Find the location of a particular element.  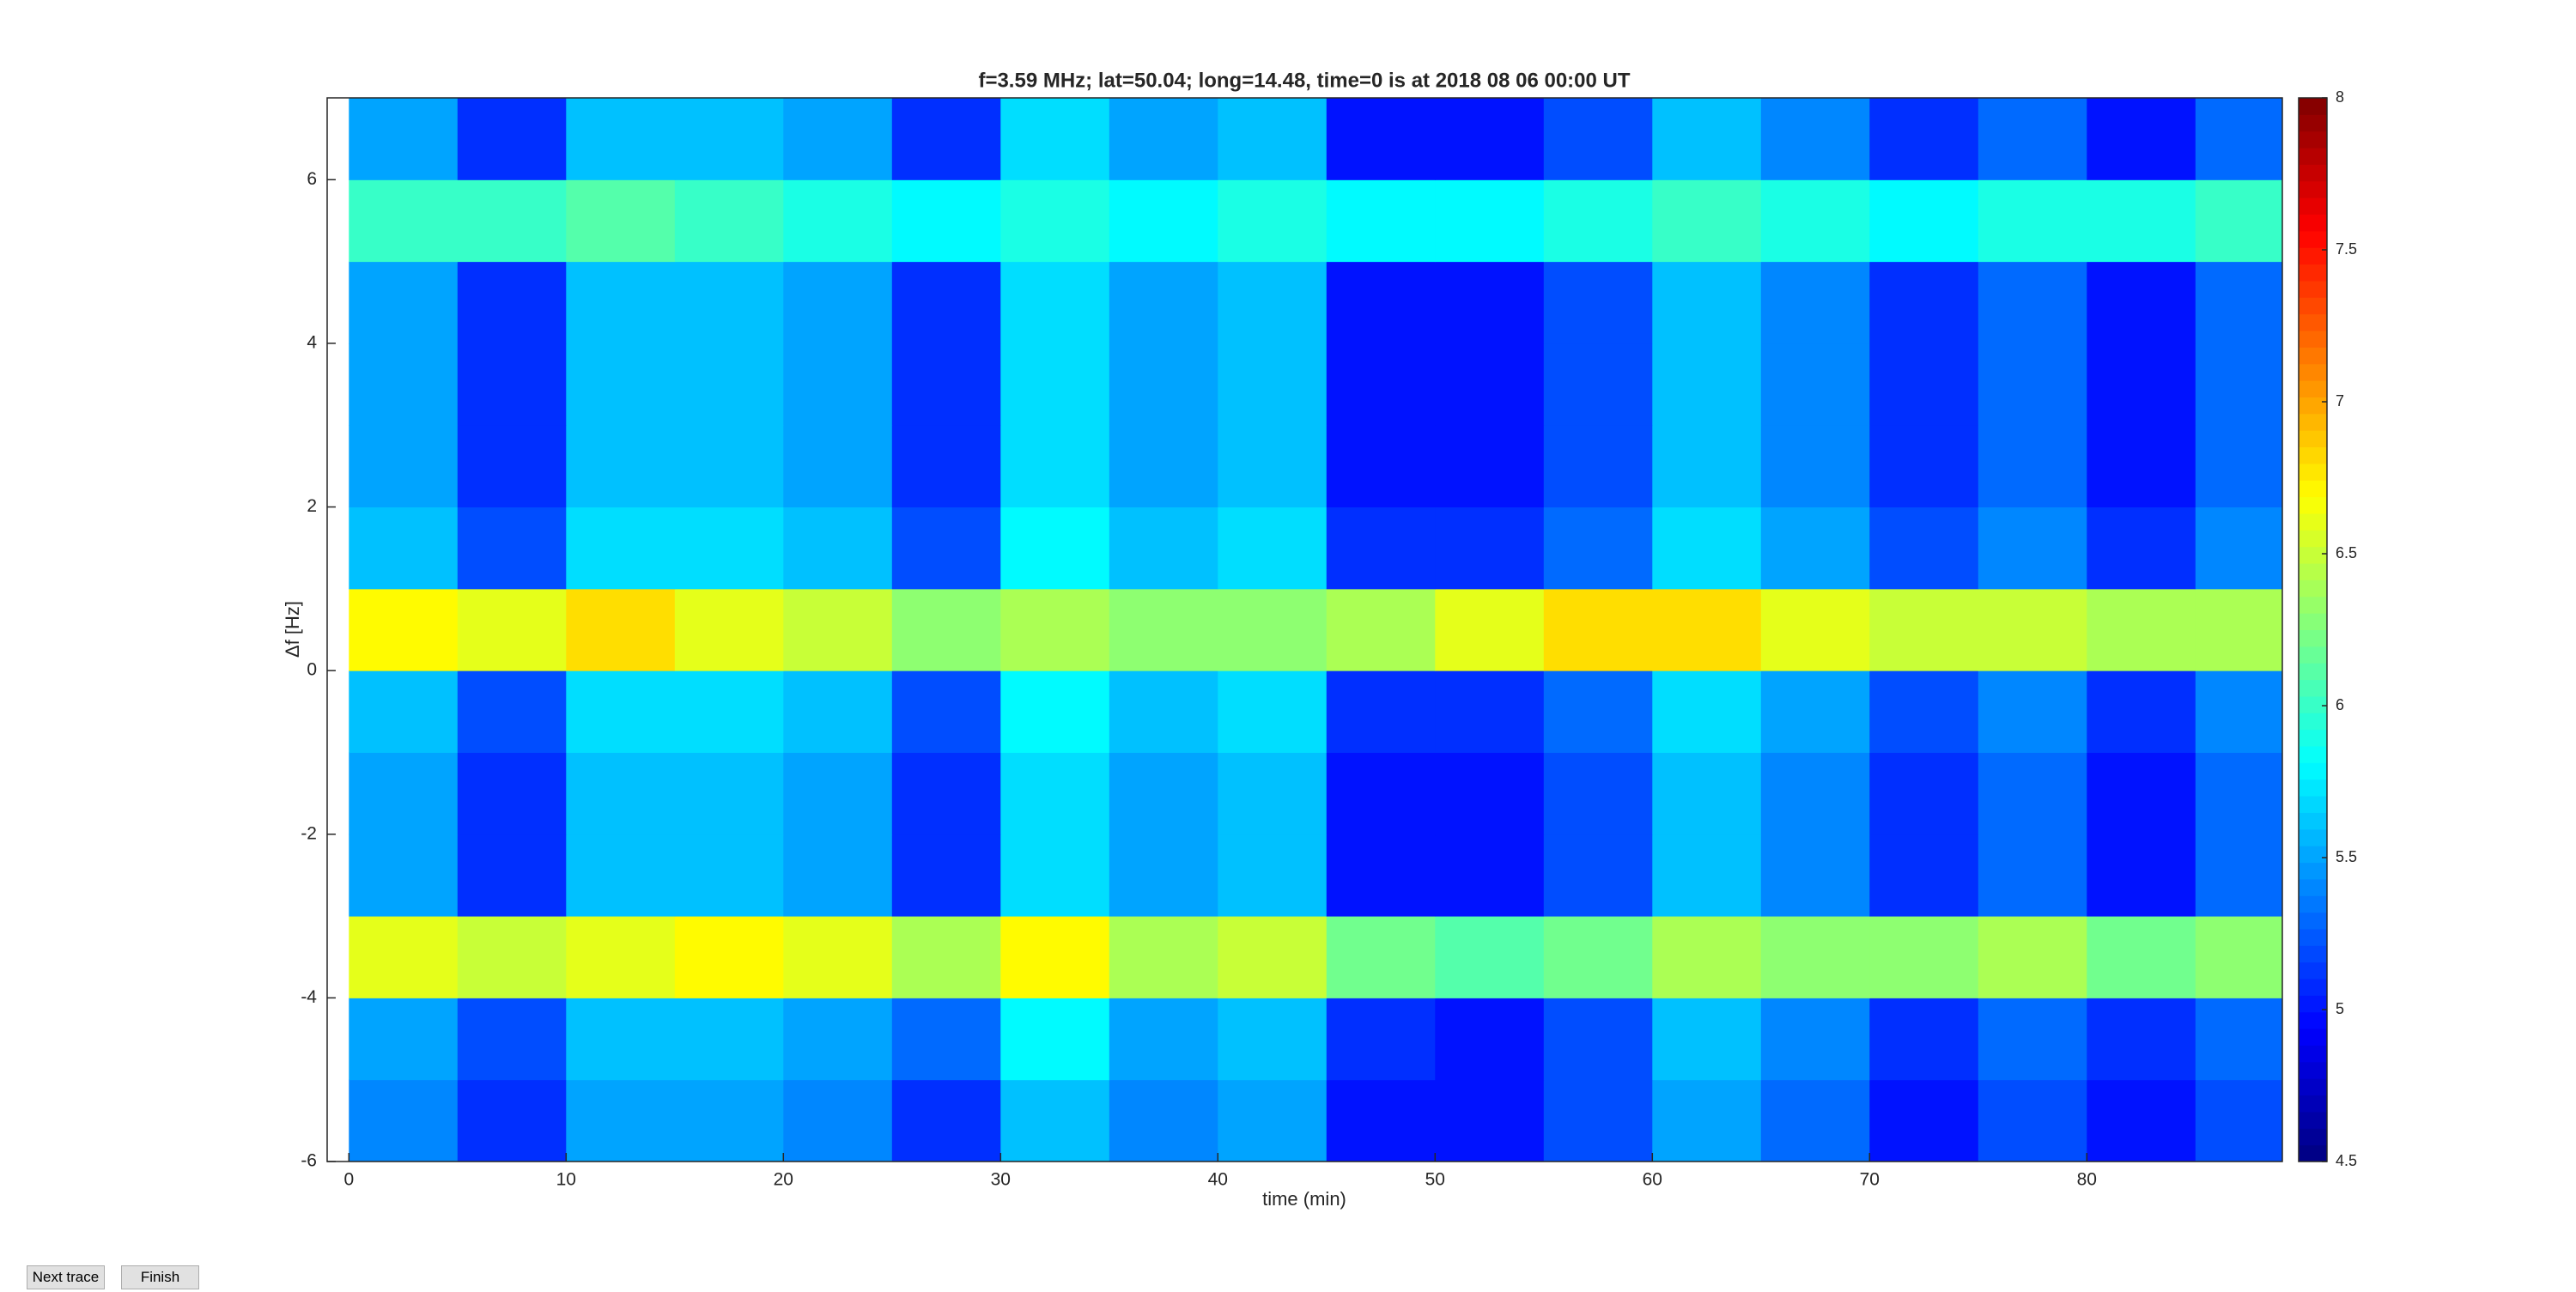

x-tick-label: 0 is located at coordinates (348, 1180).